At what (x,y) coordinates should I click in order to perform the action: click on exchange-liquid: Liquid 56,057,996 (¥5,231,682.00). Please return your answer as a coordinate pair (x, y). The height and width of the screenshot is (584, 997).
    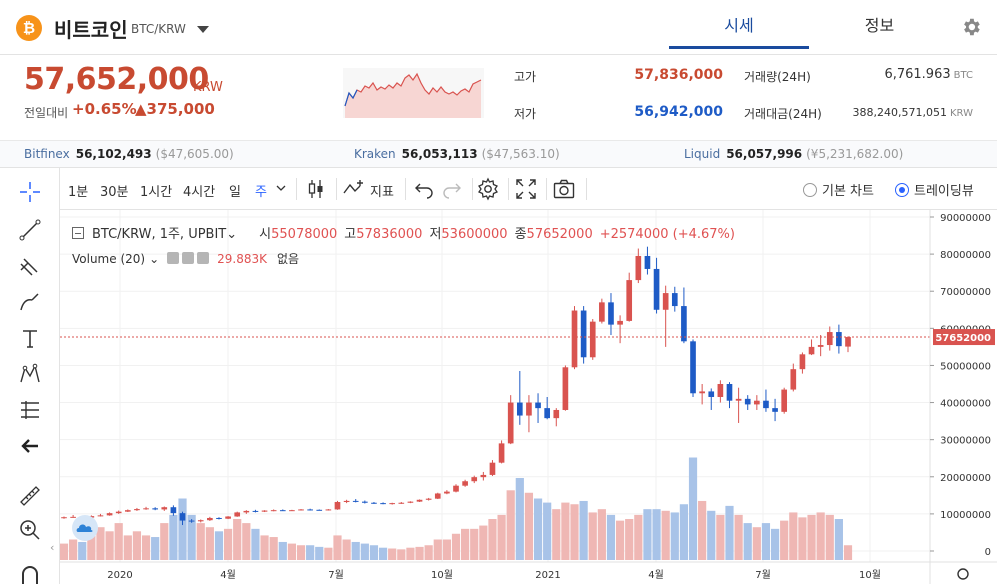
    Looking at the image, I should click on (793, 154).